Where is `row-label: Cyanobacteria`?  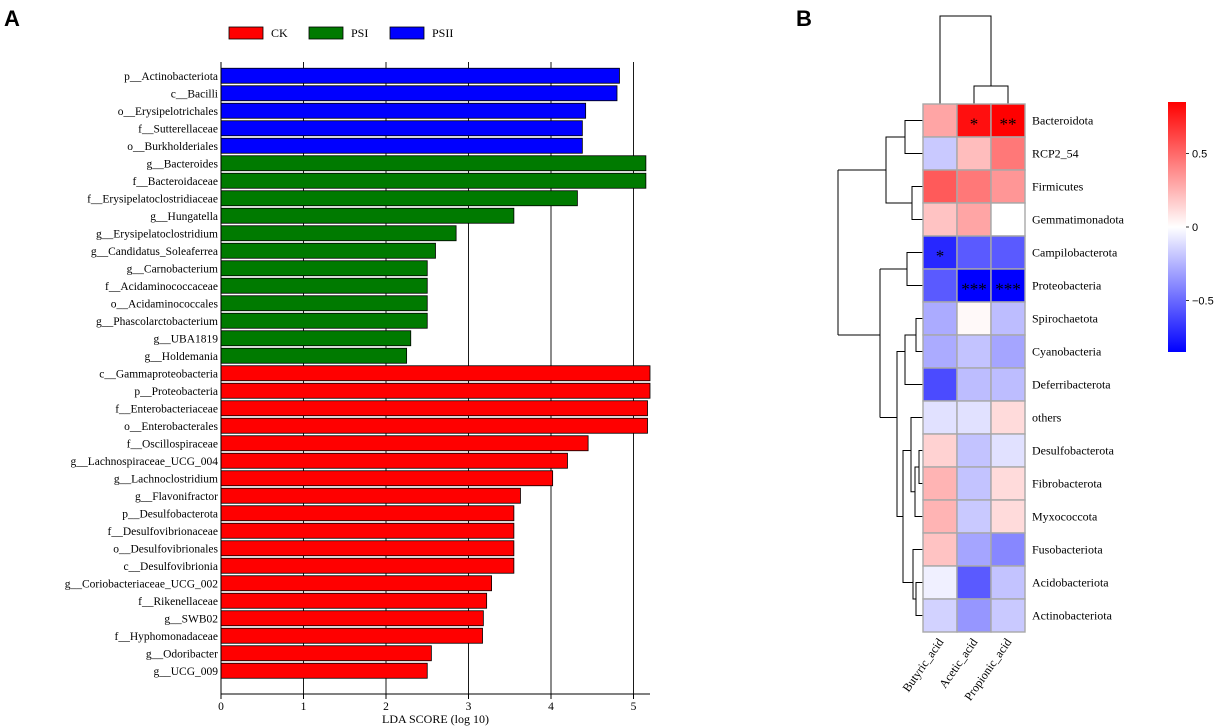
row-label: Cyanobacteria is located at coordinates (1067, 352).